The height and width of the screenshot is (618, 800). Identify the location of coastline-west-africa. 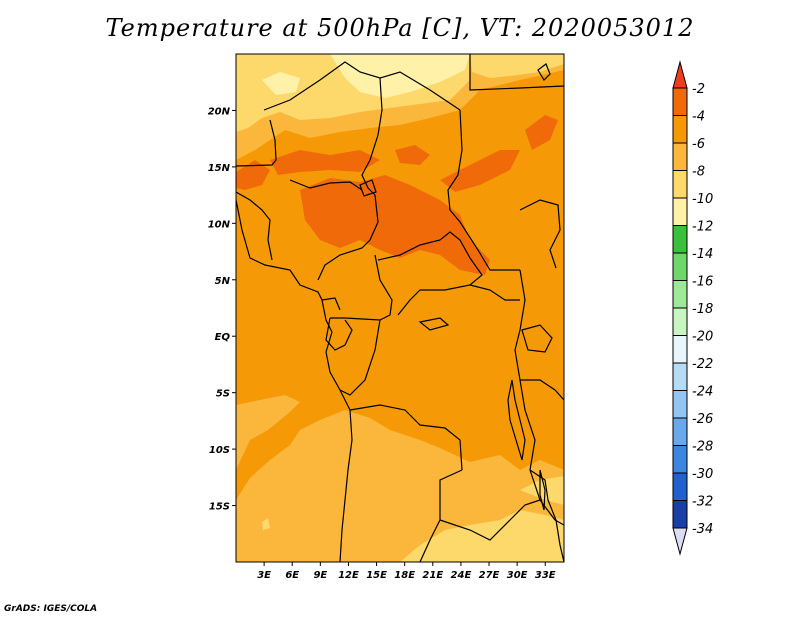
(294, 380).